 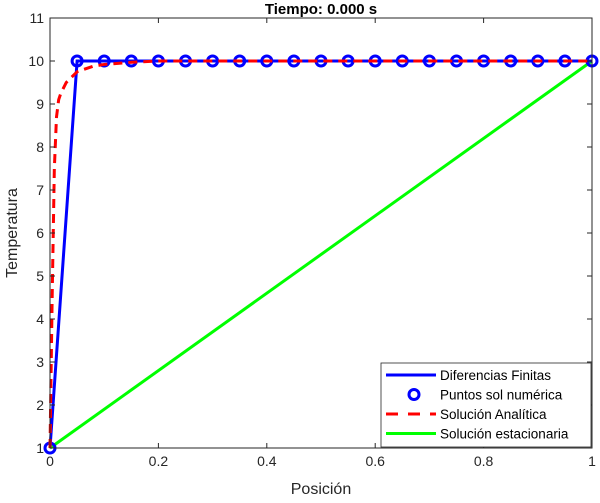 I want to click on x-tick-label: 0.2, so click(x=159, y=461).